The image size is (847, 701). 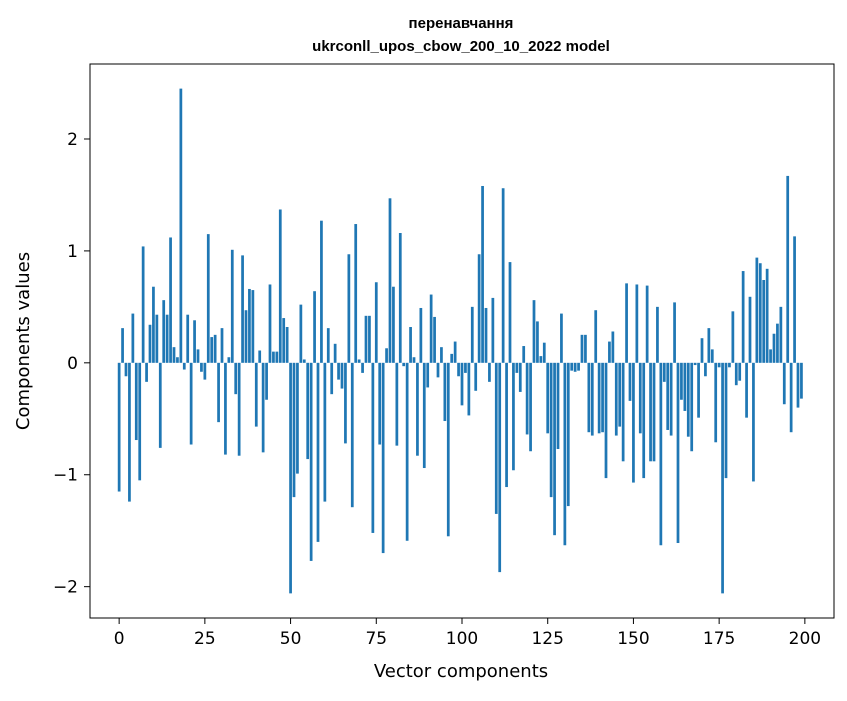 I want to click on x-tick-label: 200, so click(x=805, y=639).